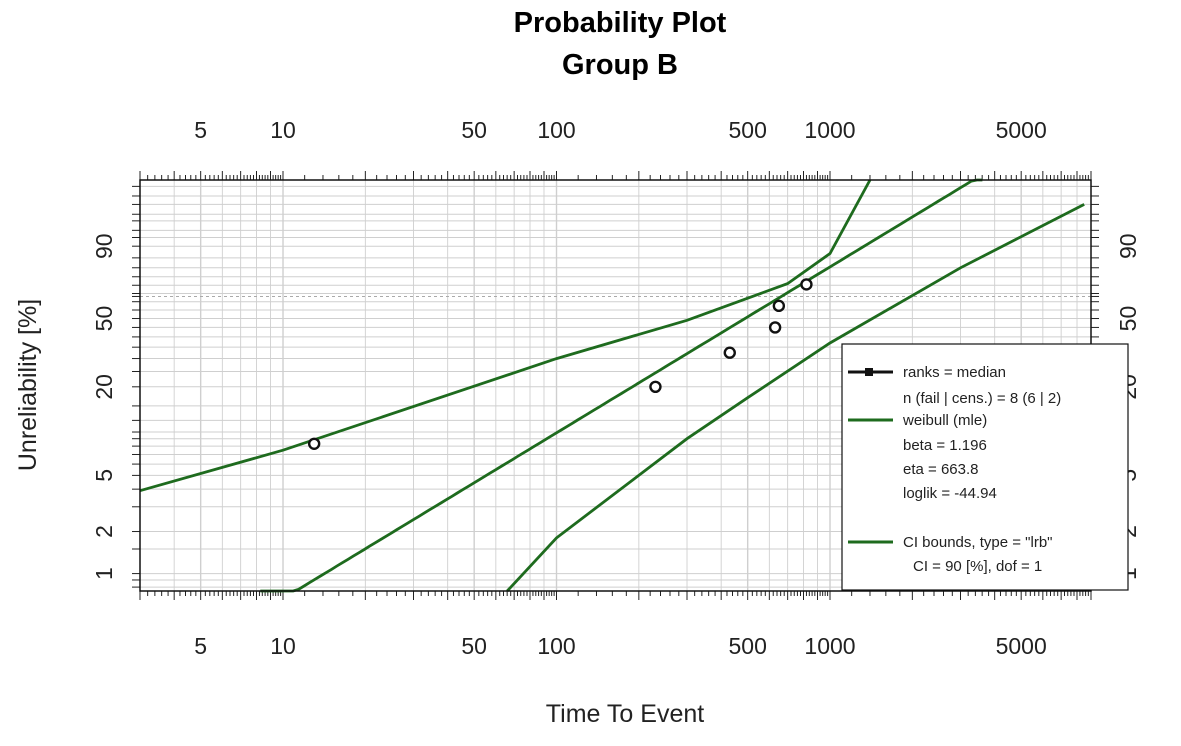  What do you see at coordinates (977, 542) in the screenshot?
I see `legend-ci-label: CI bounds, type = "lrb"` at bounding box center [977, 542].